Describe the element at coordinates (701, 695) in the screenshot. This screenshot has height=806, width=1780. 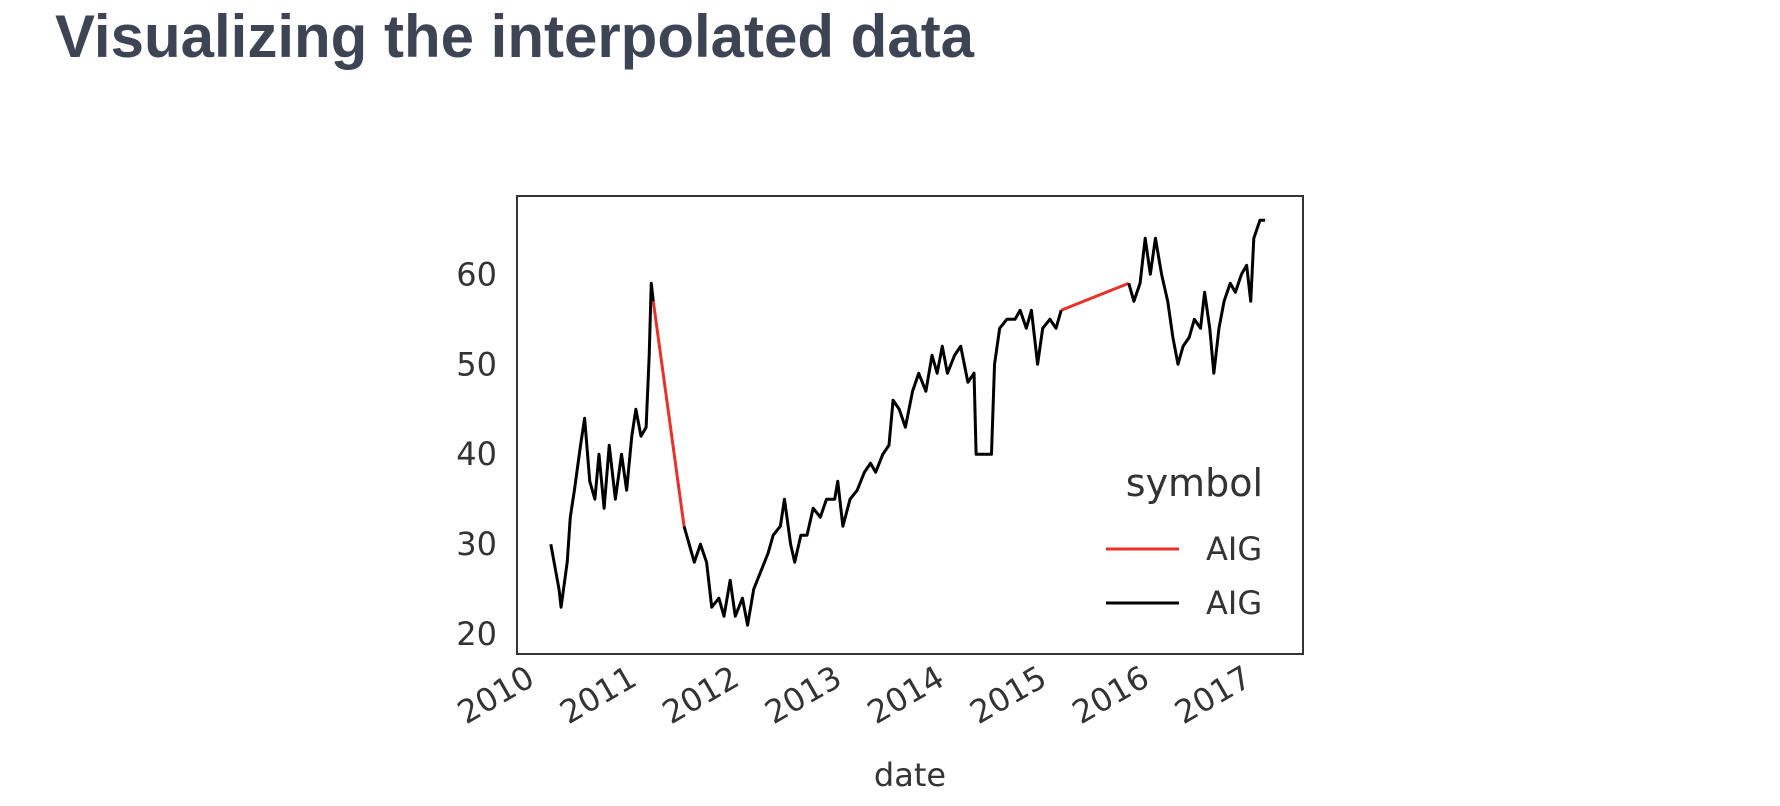
I see `x-tick-label: 2012` at that location.